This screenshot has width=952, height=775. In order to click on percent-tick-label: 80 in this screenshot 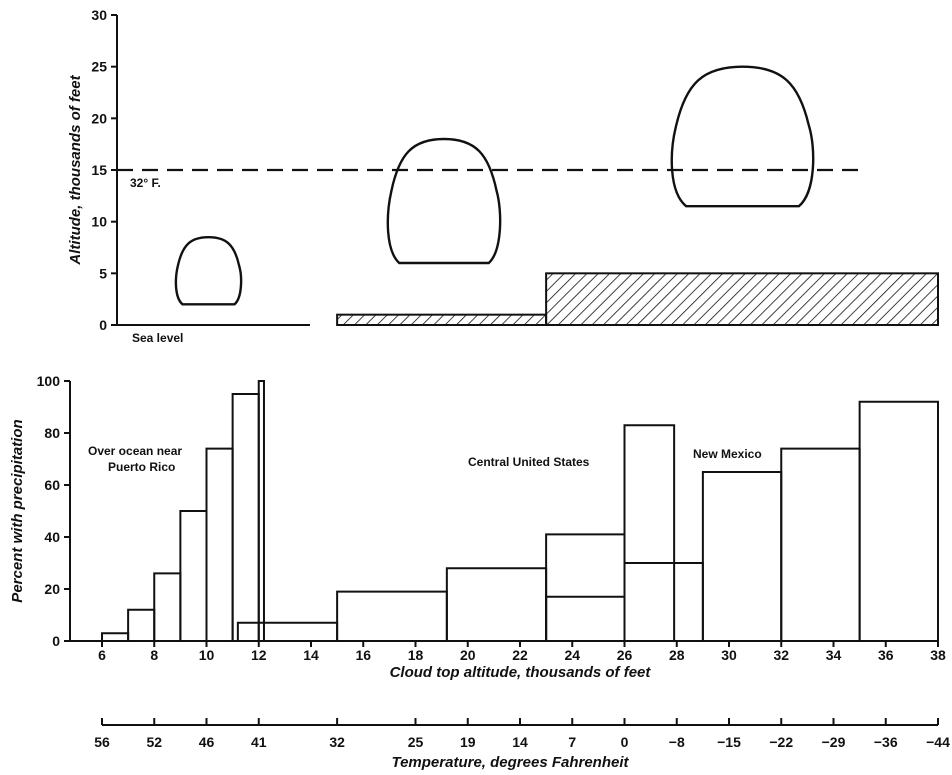, I will do `click(52, 433)`.